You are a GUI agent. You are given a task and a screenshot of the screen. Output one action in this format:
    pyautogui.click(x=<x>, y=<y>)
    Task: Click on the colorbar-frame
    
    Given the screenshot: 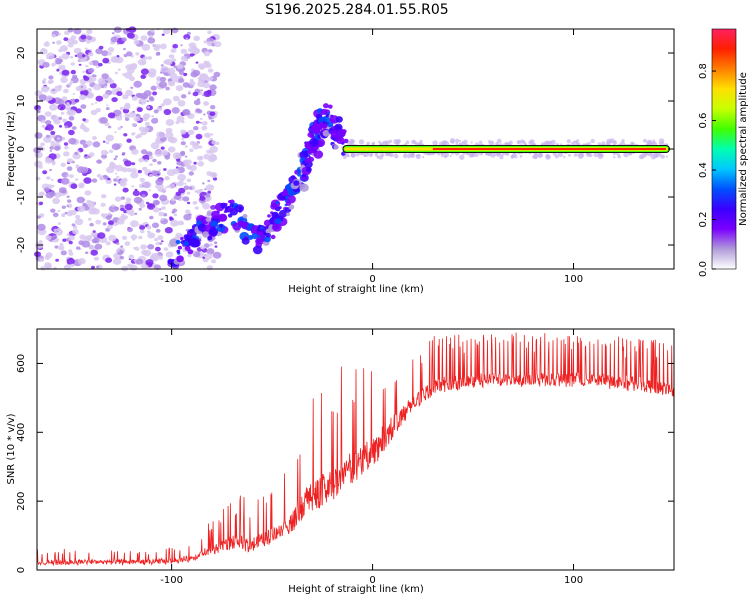 What is the action you would take?
    pyautogui.click(x=724, y=149)
    